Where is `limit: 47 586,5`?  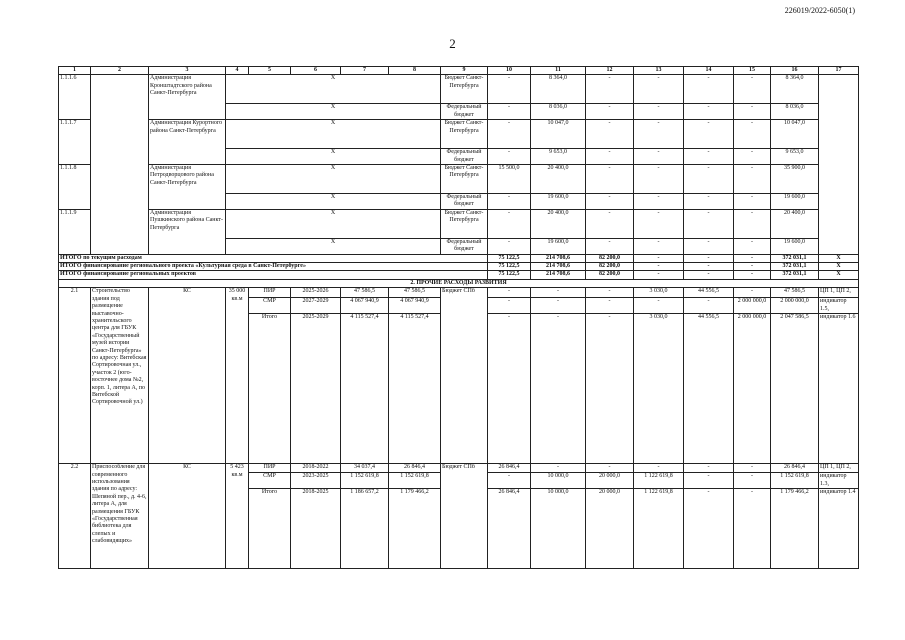 limit: 47 586,5 is located at coordinates (414, 293).